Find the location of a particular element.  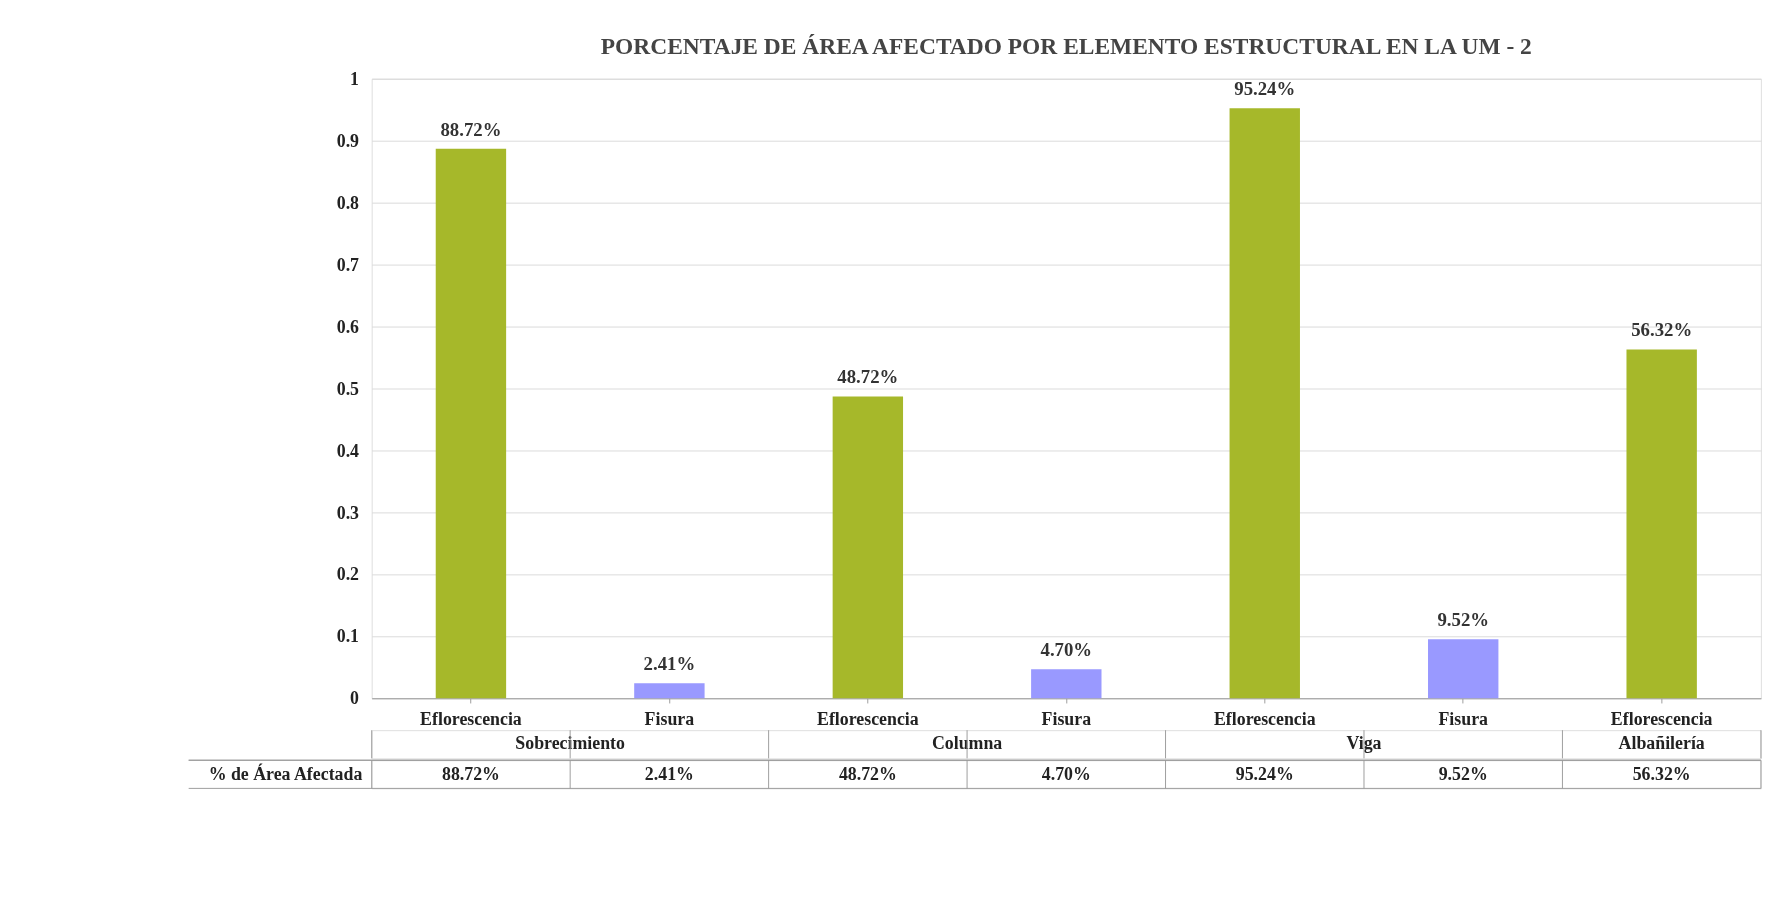

chart-title: PORCENTAJE DE ÁREA AFECTADO POR ELEMENTO ESTRUCTURAL EN LA UM - 2 is located at coordinates (1066, 46).